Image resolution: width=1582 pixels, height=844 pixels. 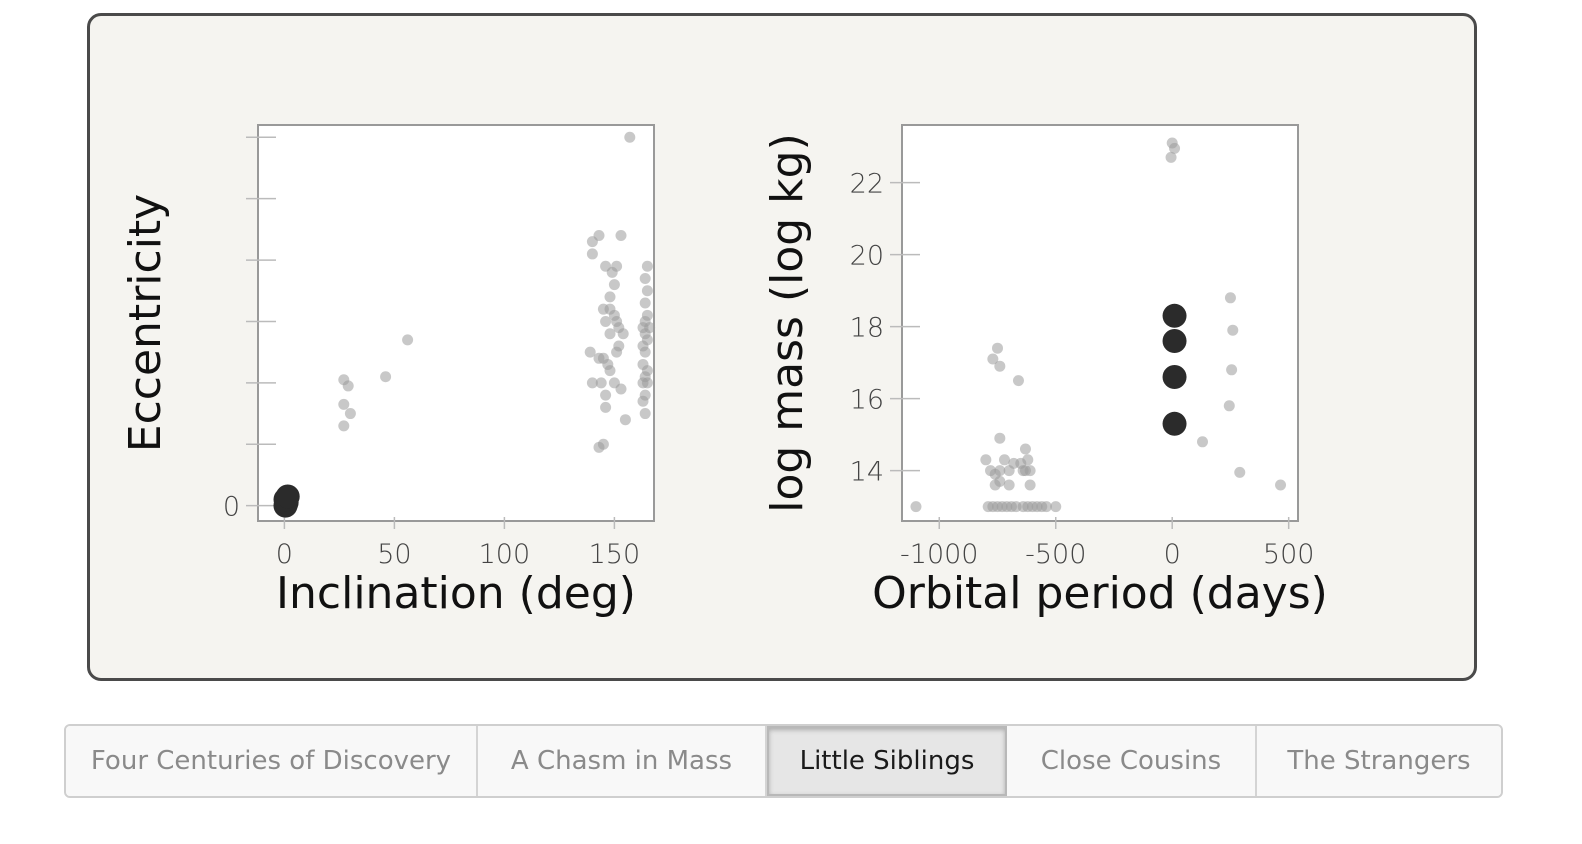 What do you see at coordinates (456, 593) in the screenshot?
I see `x-axis-title: Inclination (deg)` at bounding box center [456, 593].